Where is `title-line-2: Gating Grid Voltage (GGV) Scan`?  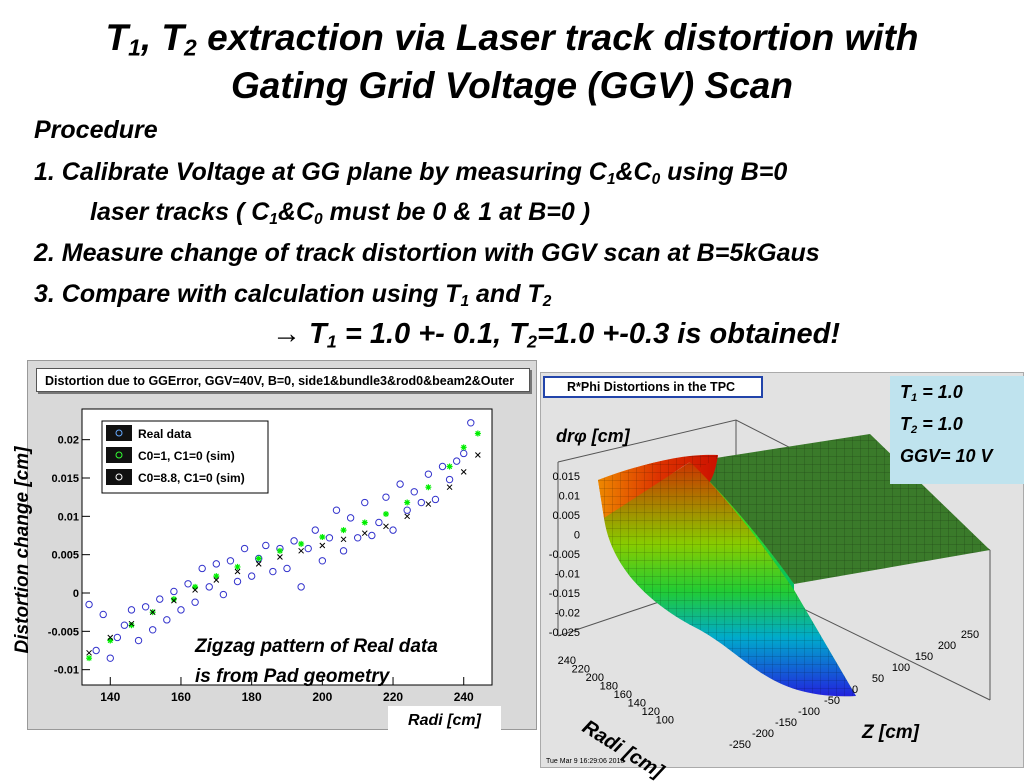
title-line-2: Gating Grid Voltage (GGV) Scan is located at coordinates (512, 85).